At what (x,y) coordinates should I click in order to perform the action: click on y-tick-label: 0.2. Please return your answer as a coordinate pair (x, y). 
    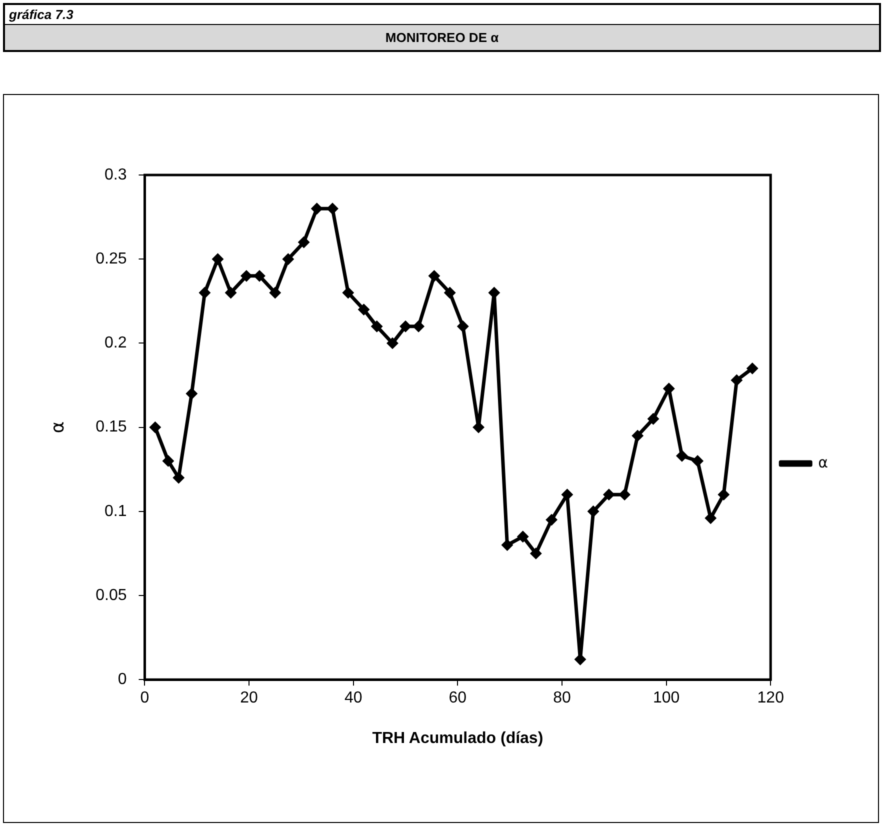
    Looking at the image, I should click on (115, 343).